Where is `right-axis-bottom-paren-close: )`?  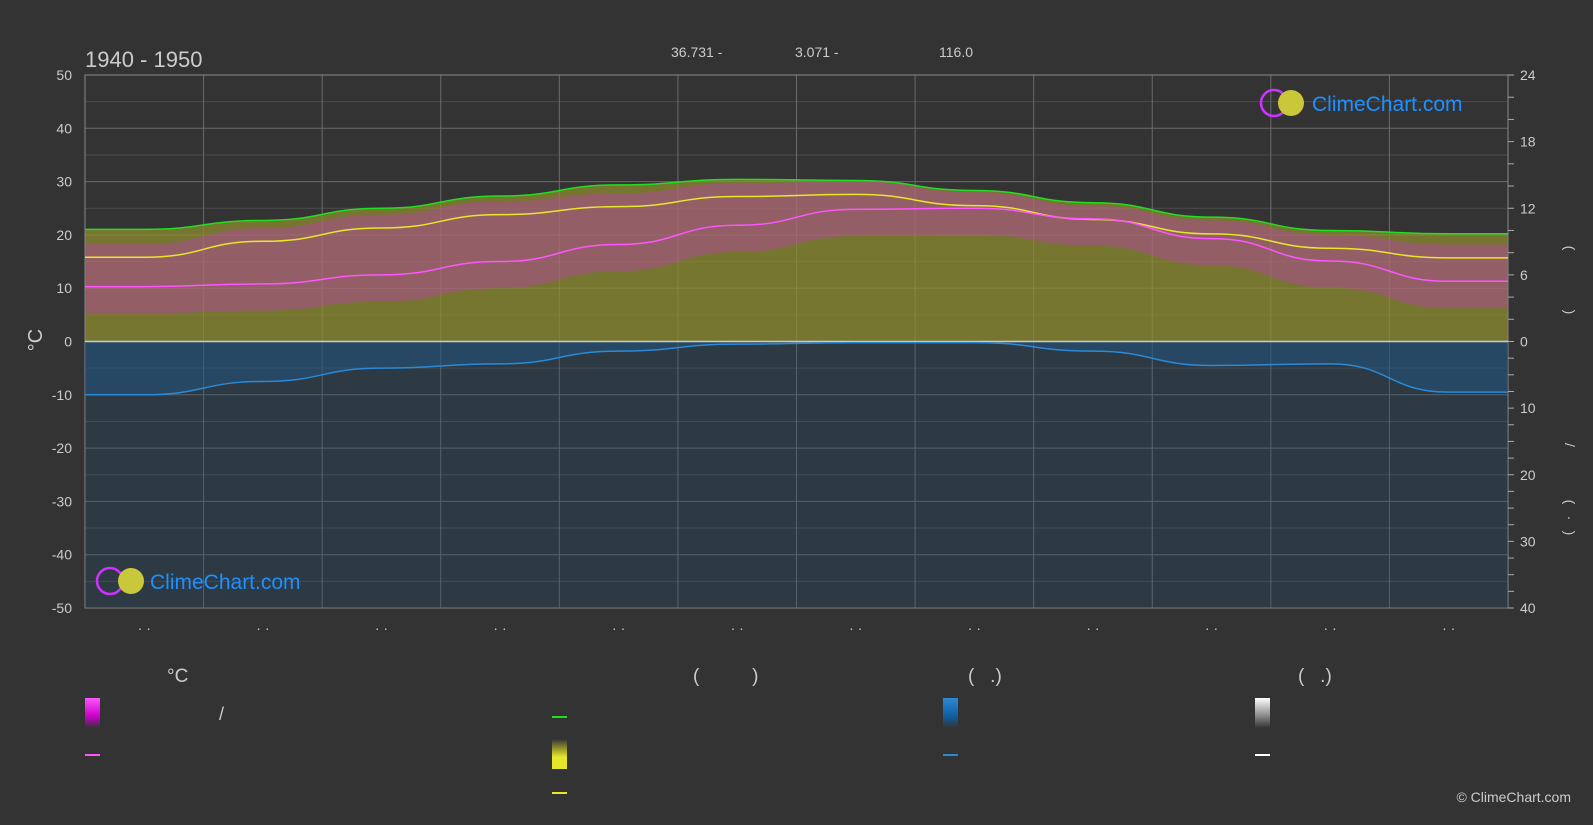
right-axis-bottom-paren-close: ) is located at coordinates (1570, 533).